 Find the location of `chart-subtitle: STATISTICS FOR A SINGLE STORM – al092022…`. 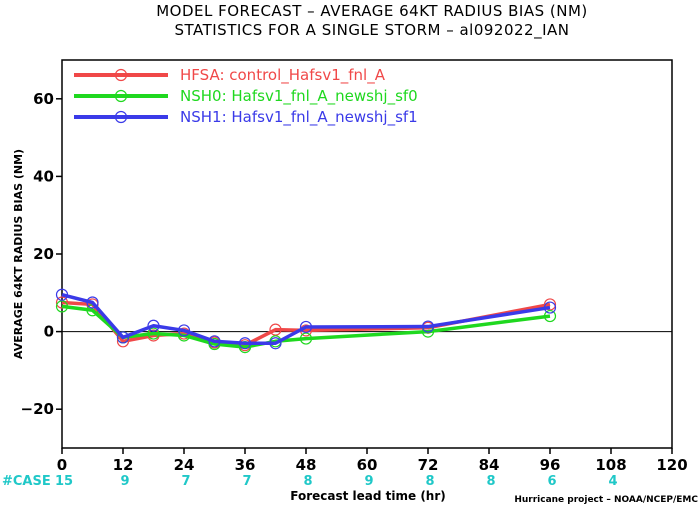

chart-subtitle: STATISTICS FOR A SINGLE STORM – al092022… is located at coordinates (371, 30).